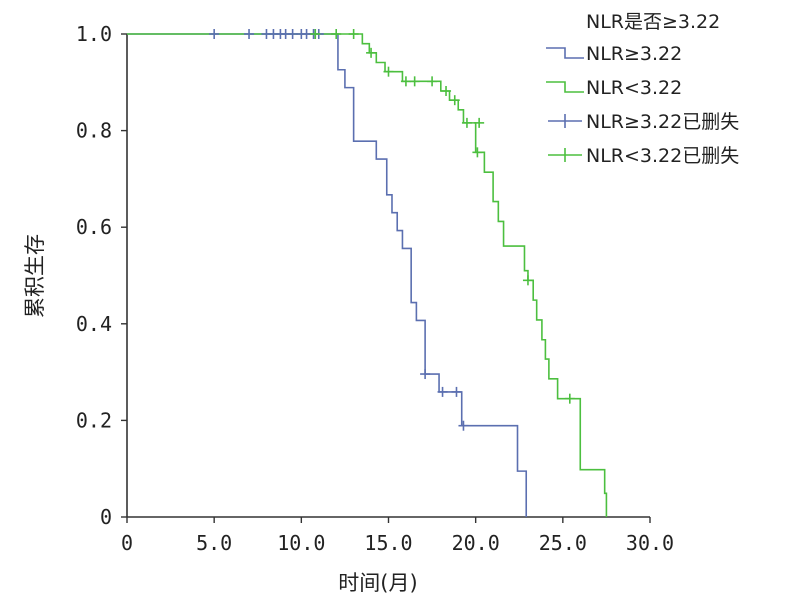 This screenshot has height=607, width=800. I want to click on y-axis-title: 累积生存, so click(35, 276).